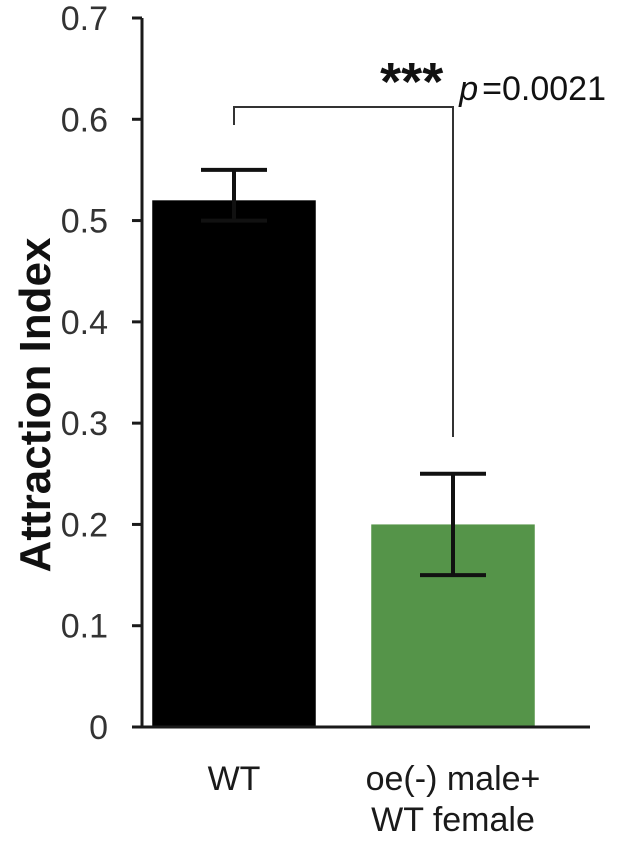 The image size is (617, 850). Describe the element at coordinates (84, 323) in the screenshot. I see `y-tick-label: 0.4` at that location.